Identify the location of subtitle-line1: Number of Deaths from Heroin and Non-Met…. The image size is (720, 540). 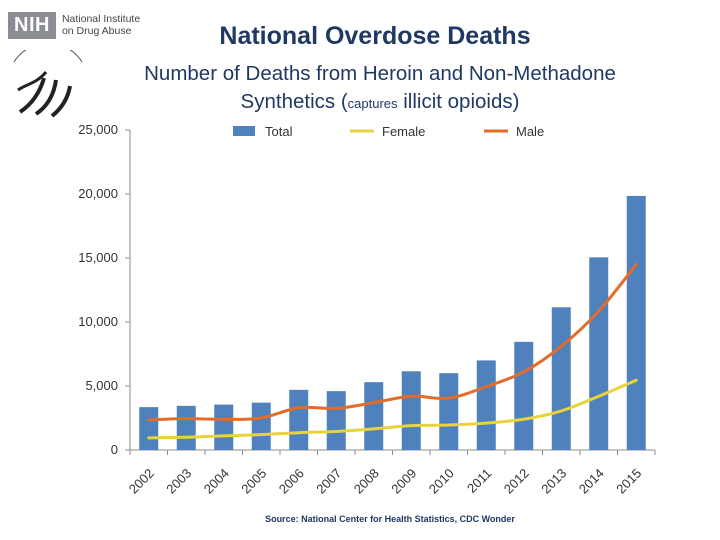
(380, 73).